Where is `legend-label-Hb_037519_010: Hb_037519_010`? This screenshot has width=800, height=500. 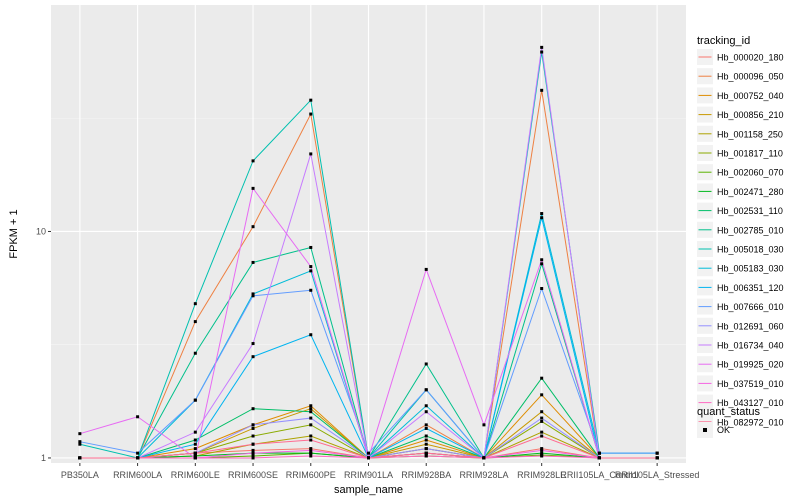
legend-label-Hb_037519_010: Hb_037519_010 is located at coordinates (750, 384).